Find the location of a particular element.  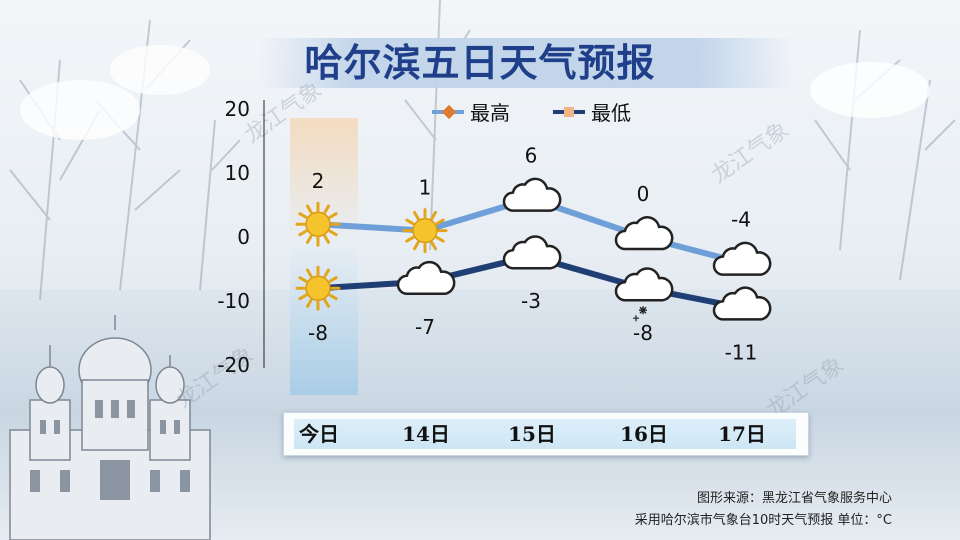

x-tick-label: 17日 is located at coordinates (742, 434).